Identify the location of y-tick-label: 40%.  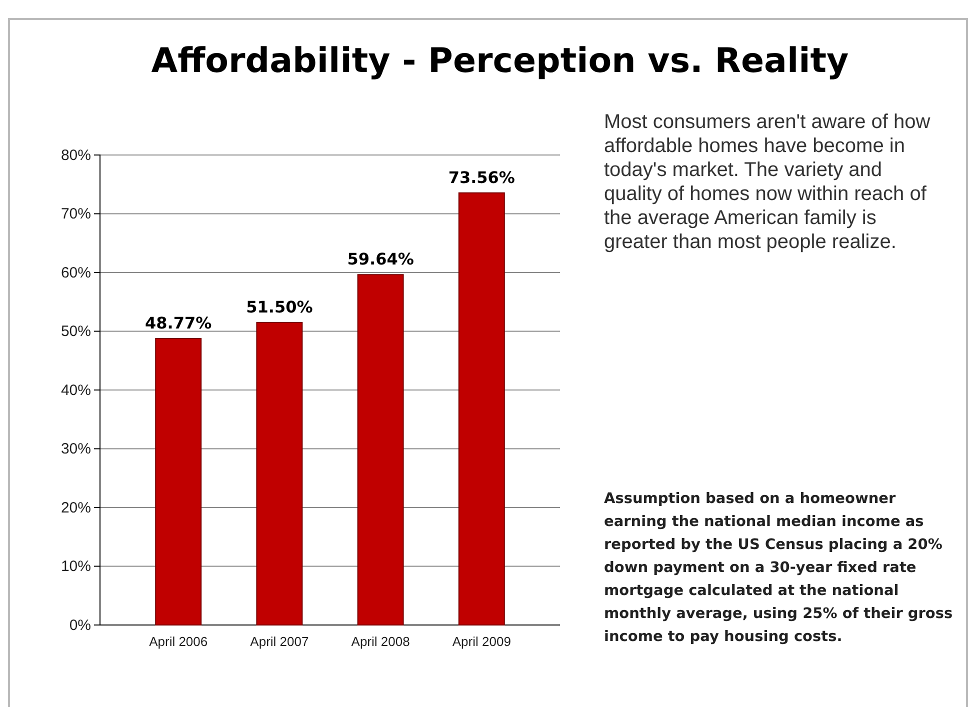
(75, 390).